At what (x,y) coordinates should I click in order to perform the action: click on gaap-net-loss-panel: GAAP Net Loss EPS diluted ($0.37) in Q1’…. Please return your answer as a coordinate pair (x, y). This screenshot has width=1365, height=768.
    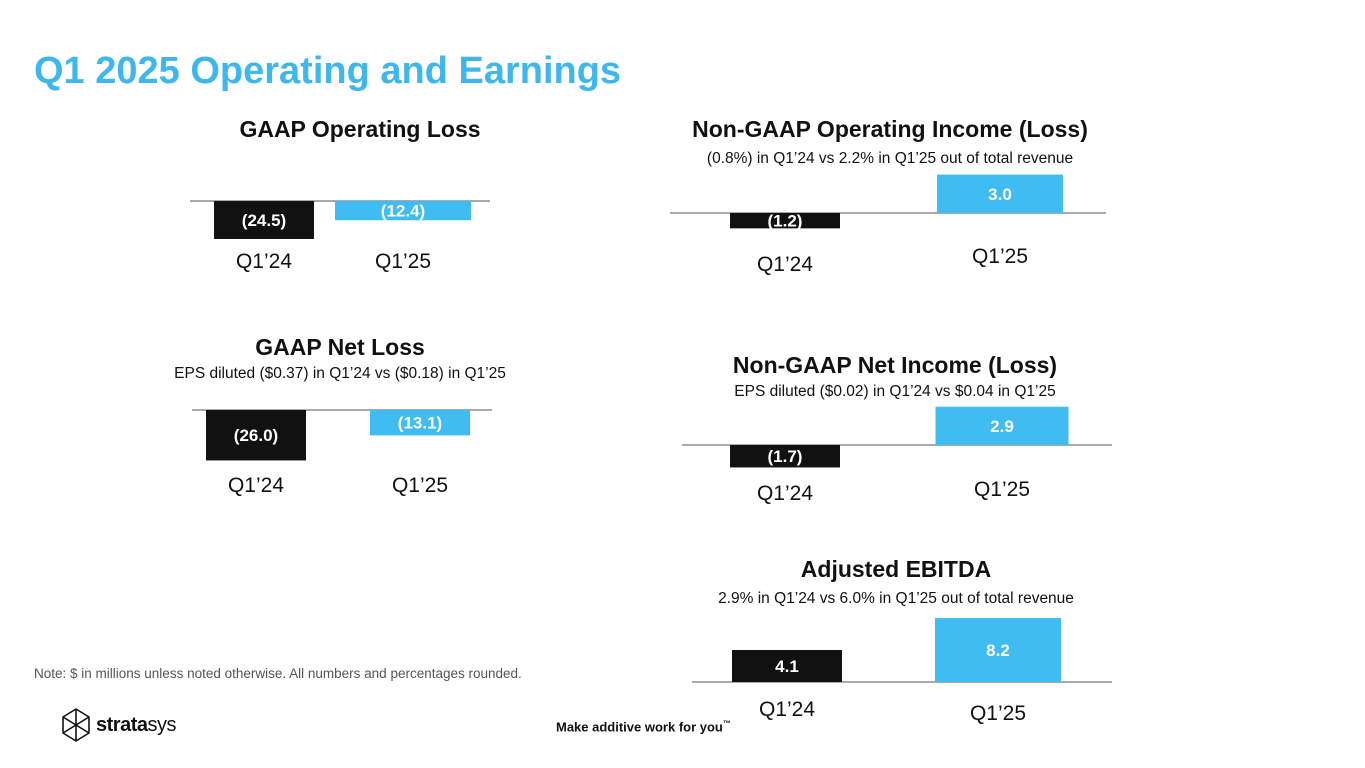
    Looking at the image, I should click on (340, 419).